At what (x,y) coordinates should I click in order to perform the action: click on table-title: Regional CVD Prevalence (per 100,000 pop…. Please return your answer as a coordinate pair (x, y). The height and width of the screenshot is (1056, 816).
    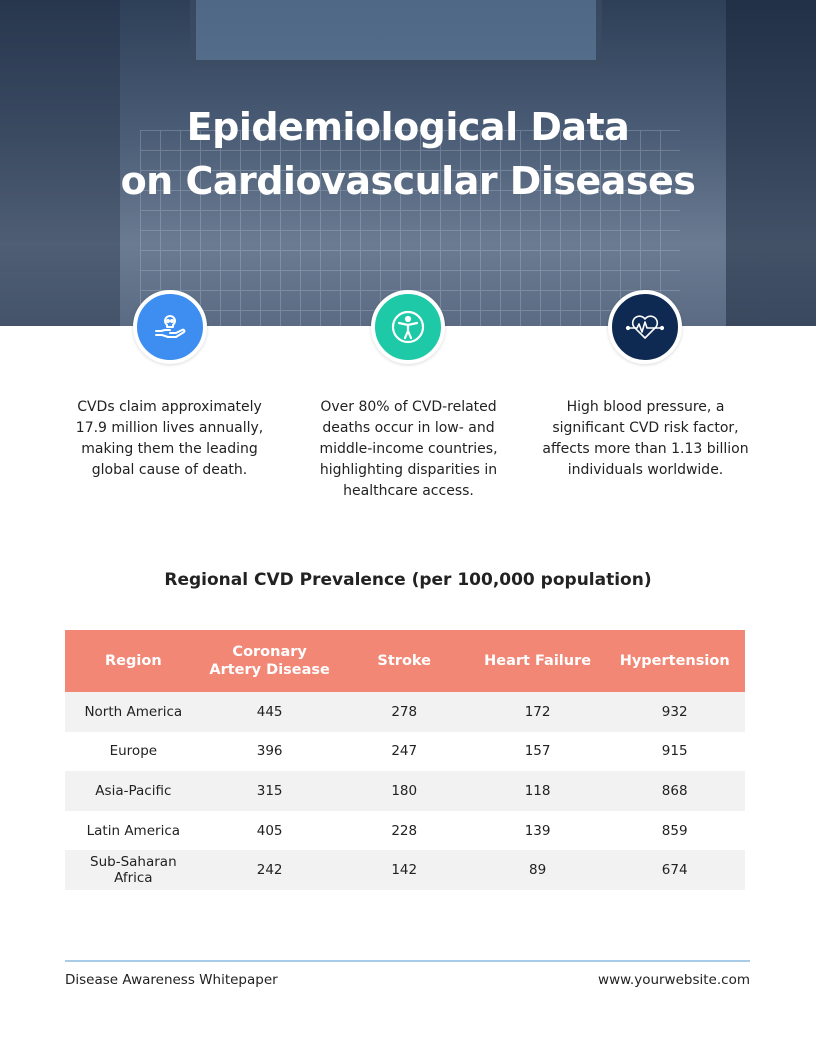
    Looking at the image, I should click on (408, 580).